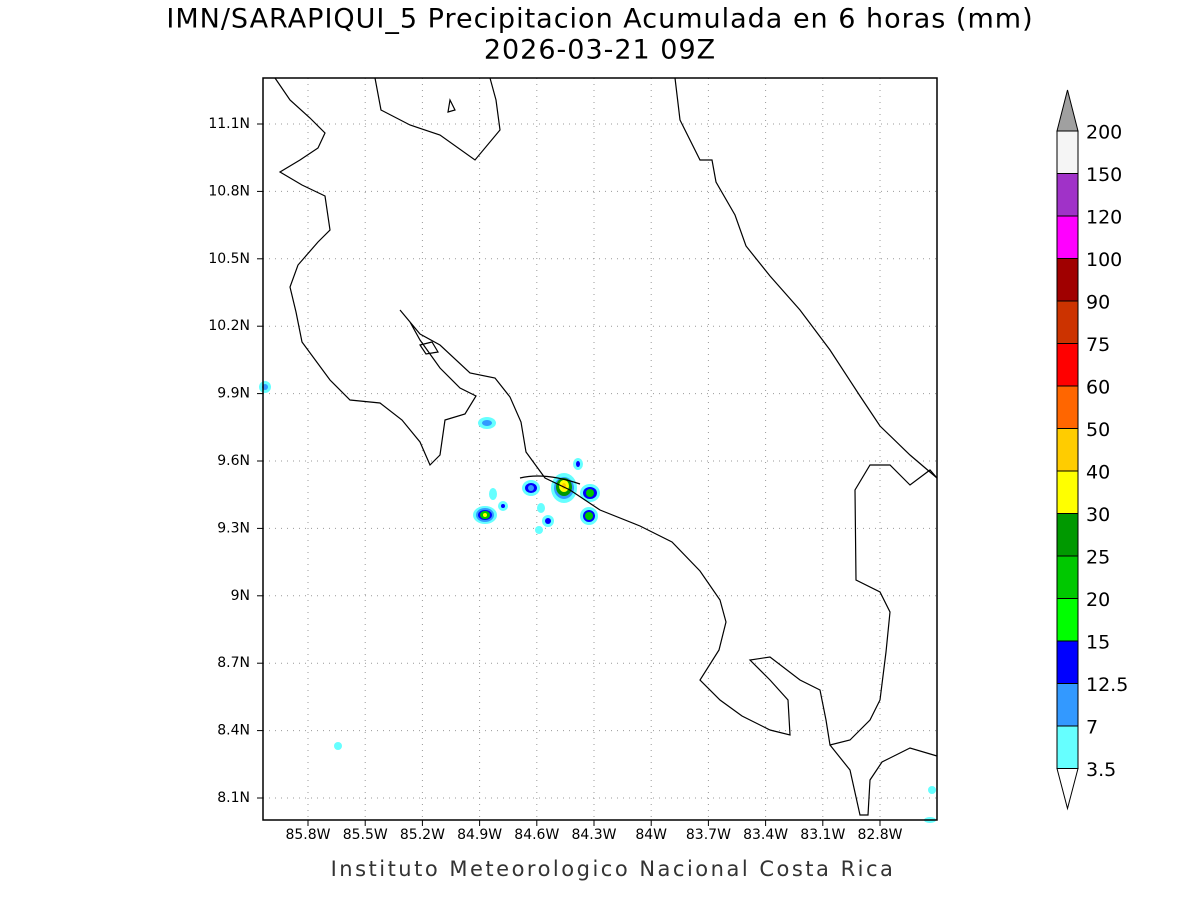 The width and height of the screenshot is (1200, 900). What do you see at coordinates (422, 835) in the screenshot?
I see `lon-label: 85.2W` at bounding box center [422, 835].